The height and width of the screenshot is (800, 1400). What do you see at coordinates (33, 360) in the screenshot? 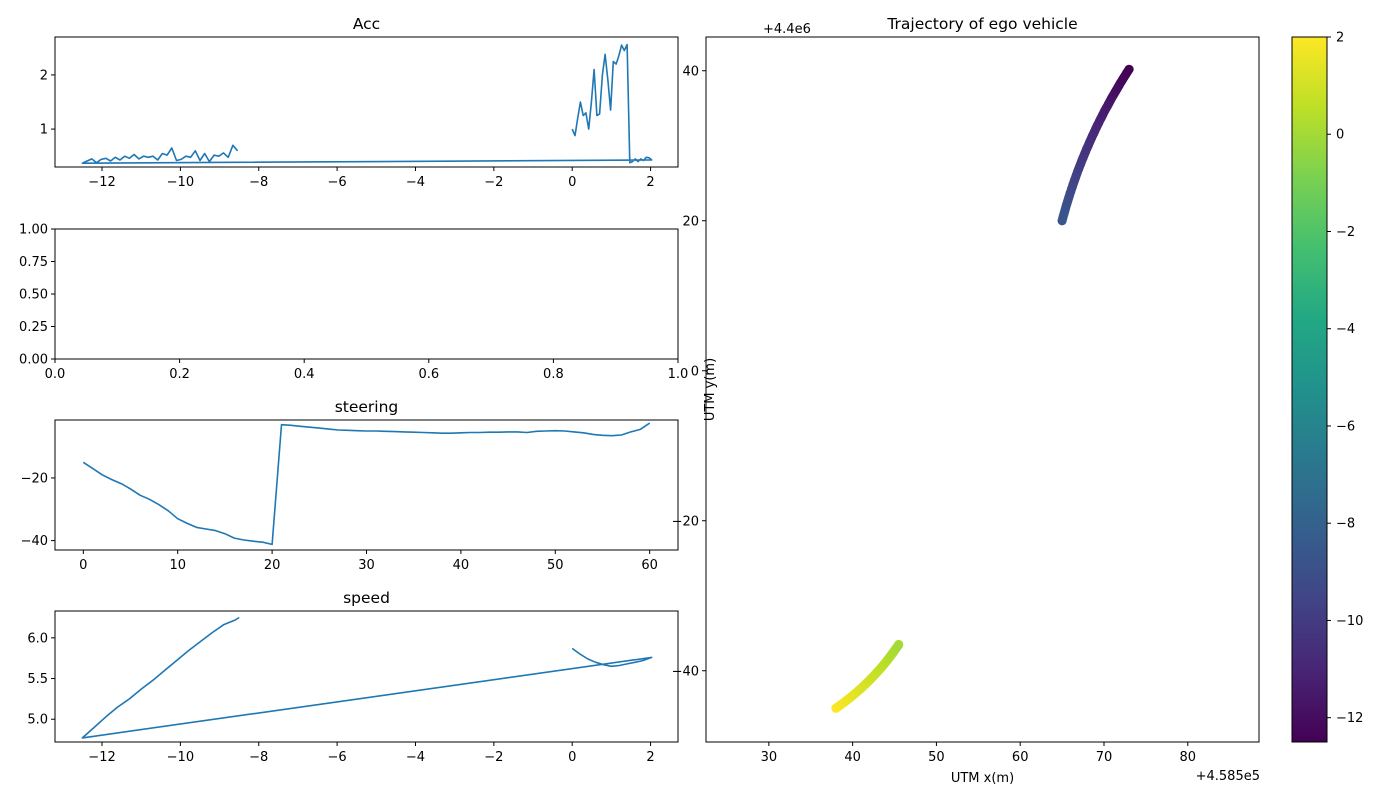
I see `y-tick-label: 0.00` at bounding box center [33, 360].